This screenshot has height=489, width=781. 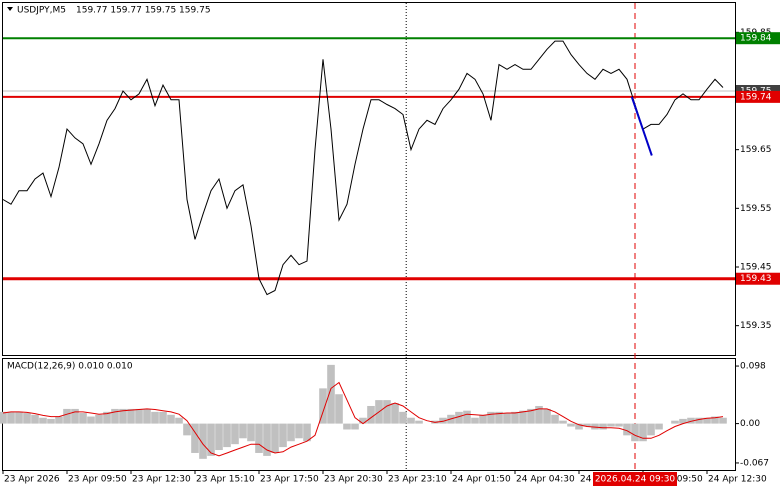 What do you see at coordinates (41, 11) in the screenshot?
I see `symbol: USDJPY,M5` at bounding box center [41, 11].